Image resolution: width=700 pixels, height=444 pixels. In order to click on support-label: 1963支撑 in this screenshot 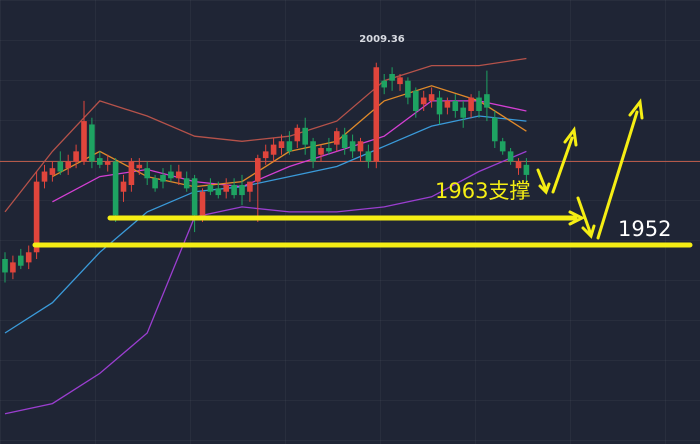, I will do `click(482, 191)`.